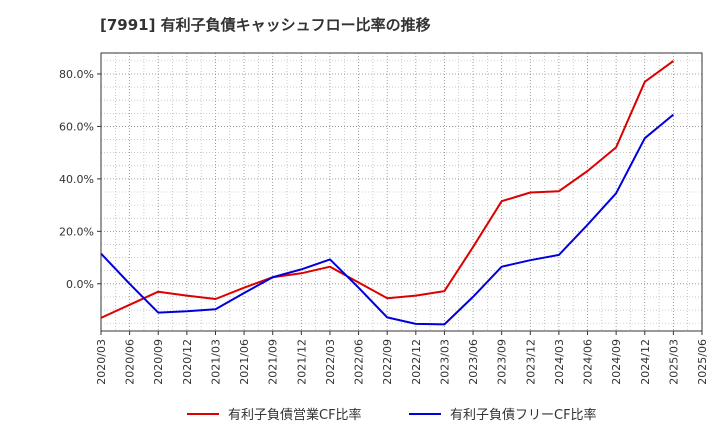 The height and width of the screenshot is (444, 720). What do you see at coordinates (673, 362) in the screenshot?
I see `x-tick-label: 2025/03` at bounding box center [673, 362].